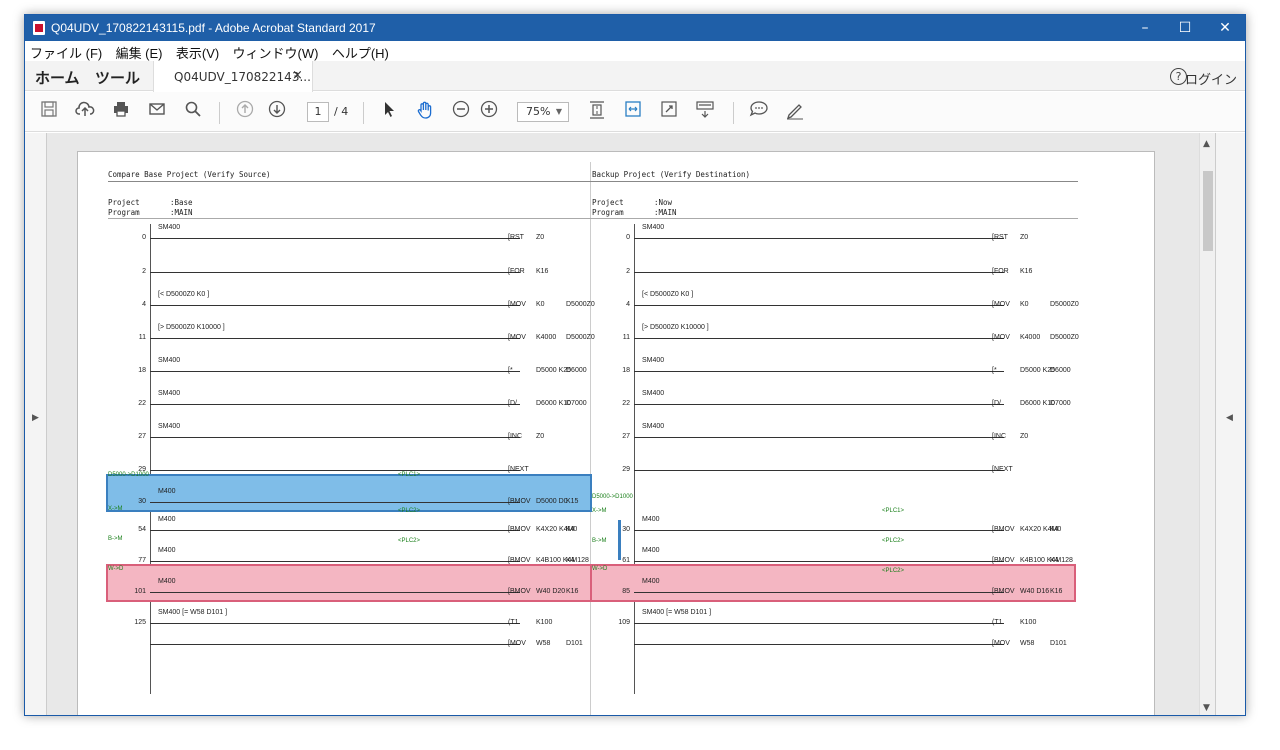  I want to click on search-icon, so click(193, 112).